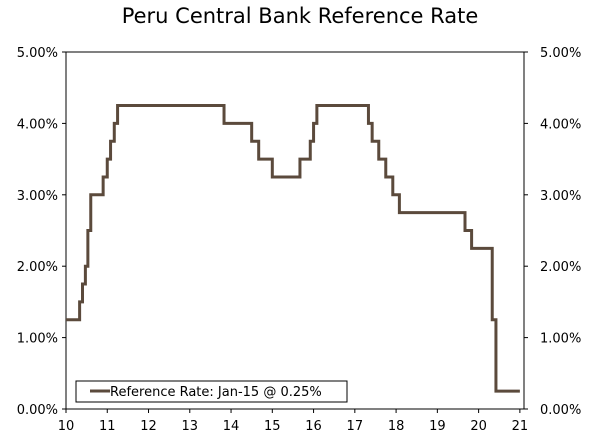 The height and width of the screenshot is (440, 600). Describe the element at coordinates (560, 410) in the screenshot. I see `y-tick-label-right: 0.00%` at that location.